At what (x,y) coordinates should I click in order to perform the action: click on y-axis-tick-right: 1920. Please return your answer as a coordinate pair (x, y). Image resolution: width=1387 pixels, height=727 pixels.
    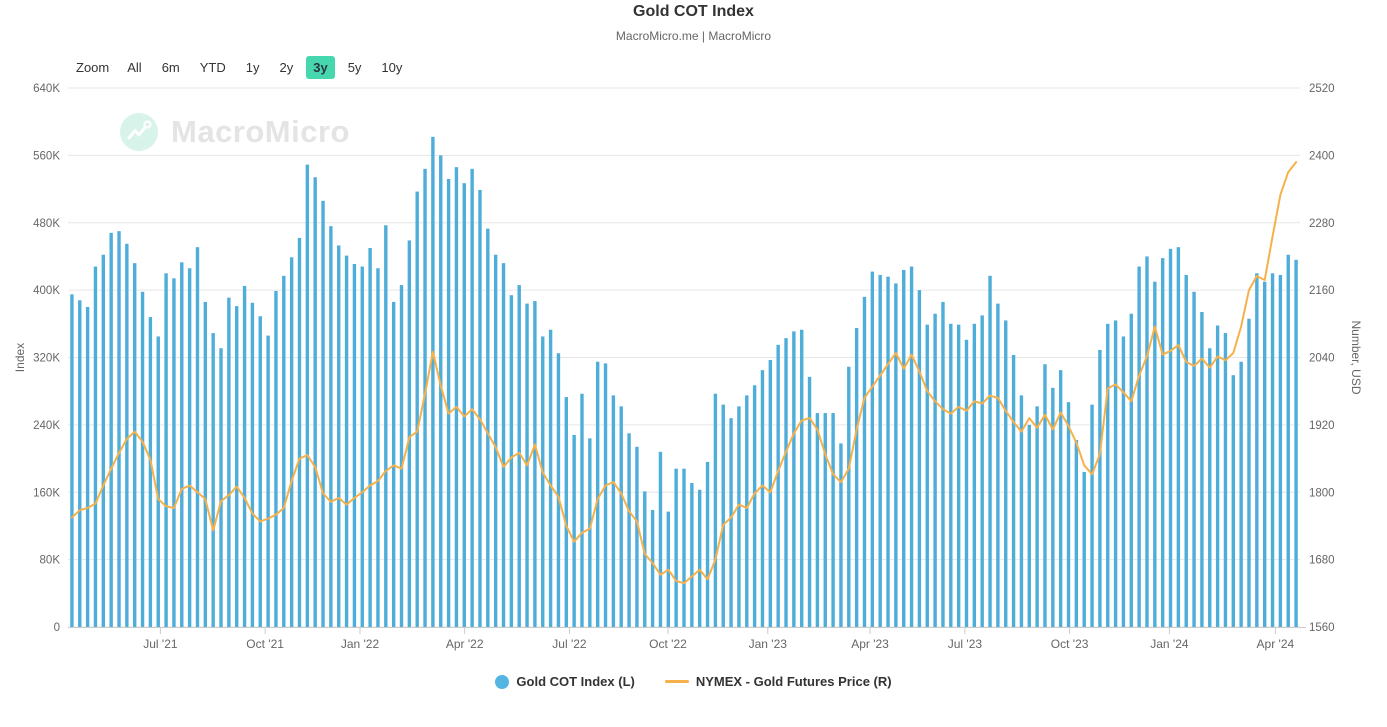
    Looking at the image, I should click on (1322, 426).